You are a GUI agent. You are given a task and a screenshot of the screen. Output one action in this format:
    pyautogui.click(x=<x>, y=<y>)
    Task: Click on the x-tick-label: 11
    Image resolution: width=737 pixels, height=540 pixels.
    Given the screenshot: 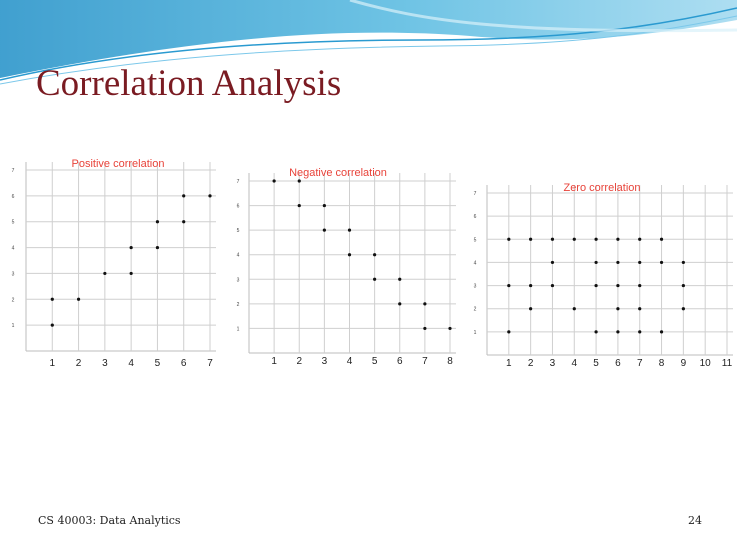 What is the action you would take?
    pyautogui.click(x=727, y=363)
    